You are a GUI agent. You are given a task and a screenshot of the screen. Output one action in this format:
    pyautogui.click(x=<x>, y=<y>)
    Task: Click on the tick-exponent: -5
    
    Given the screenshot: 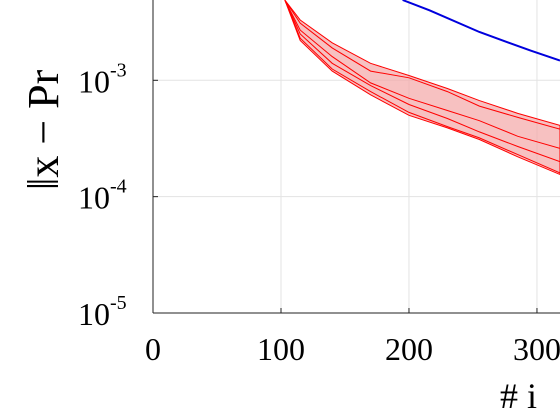 What is the action you would take?
    pyautogui.click(x=118, y=303)
    